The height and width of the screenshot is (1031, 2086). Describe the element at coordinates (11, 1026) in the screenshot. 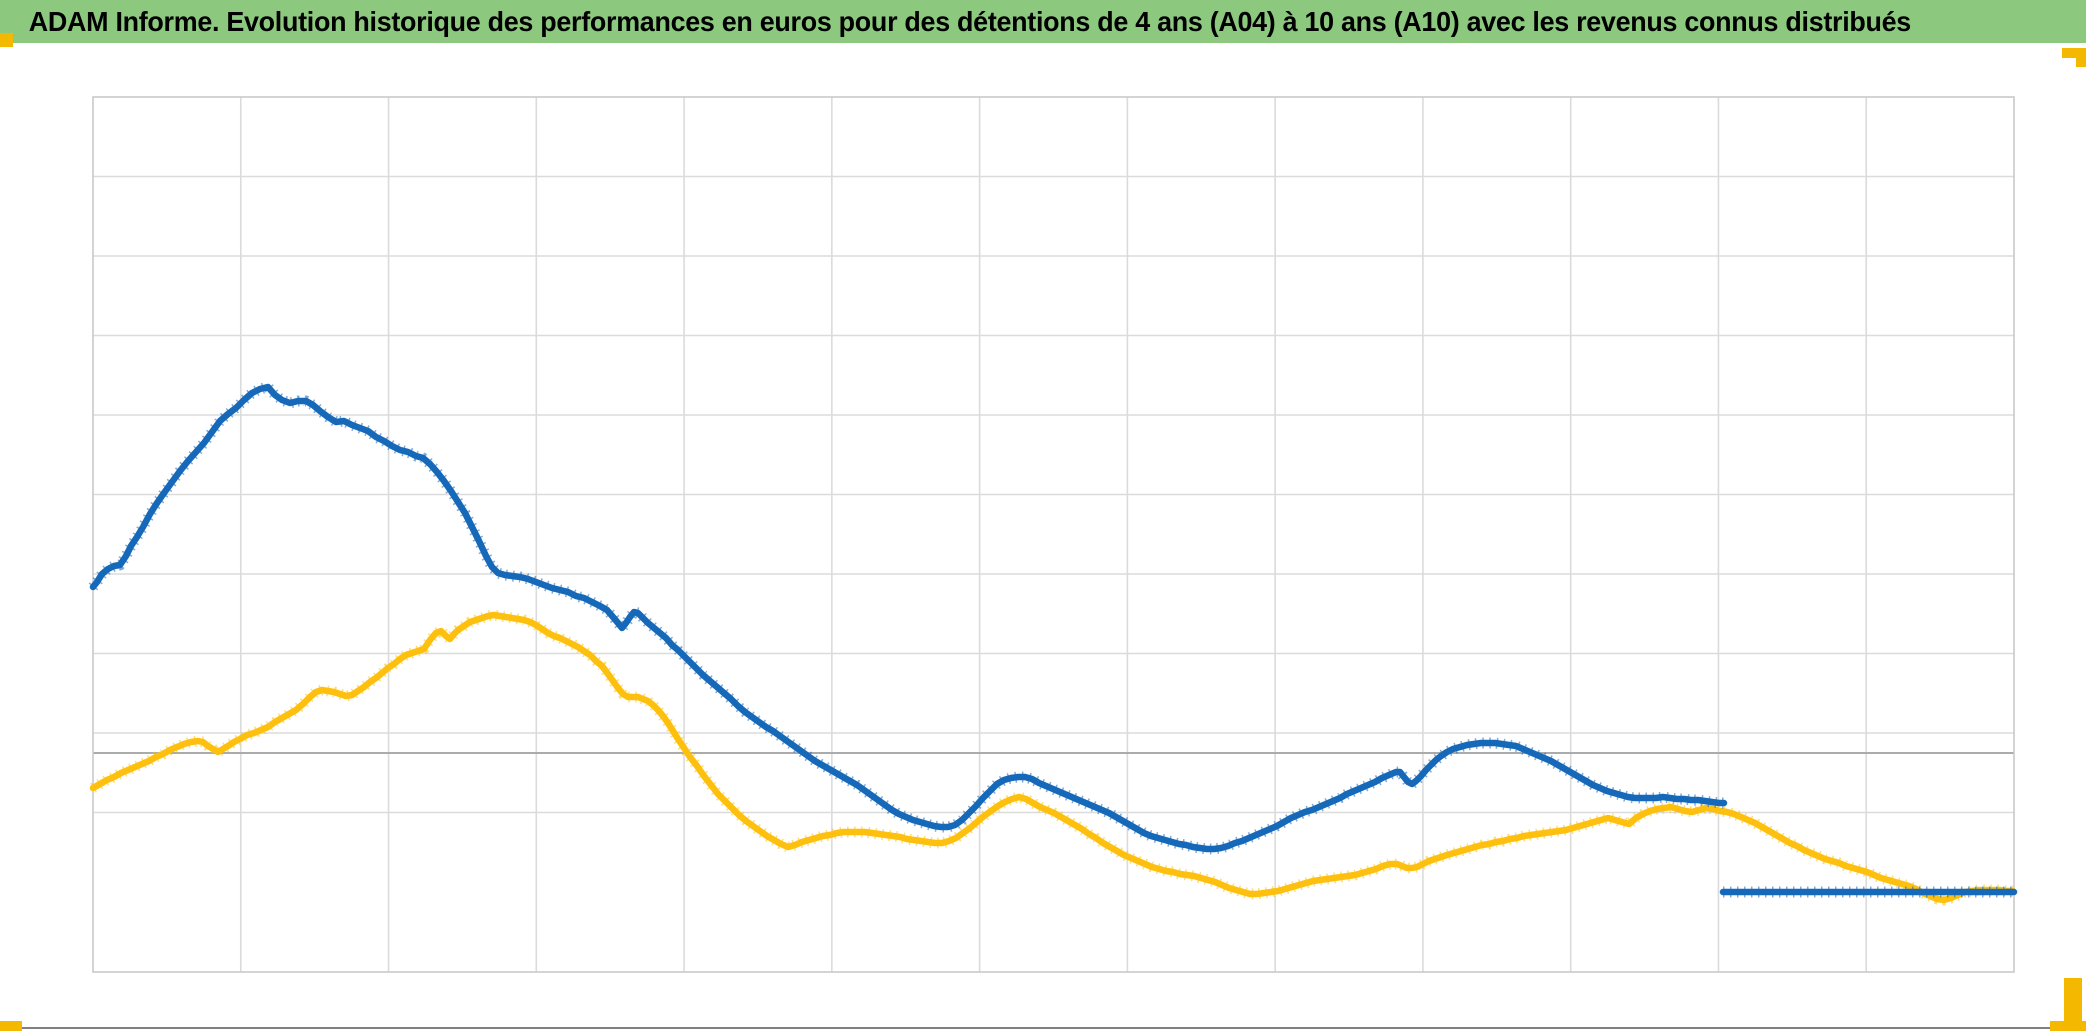

I see `corner-handle-bottom-left` at that location.